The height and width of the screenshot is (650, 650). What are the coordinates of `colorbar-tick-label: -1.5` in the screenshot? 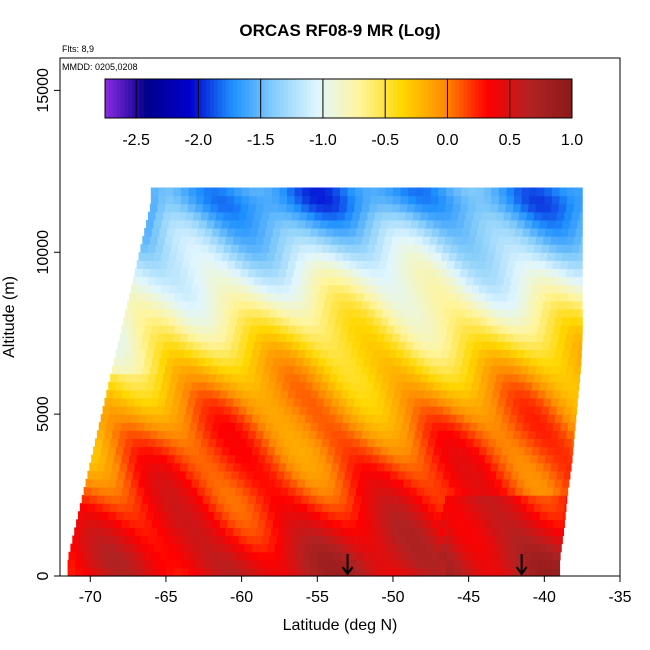 It's located at (261, 140).